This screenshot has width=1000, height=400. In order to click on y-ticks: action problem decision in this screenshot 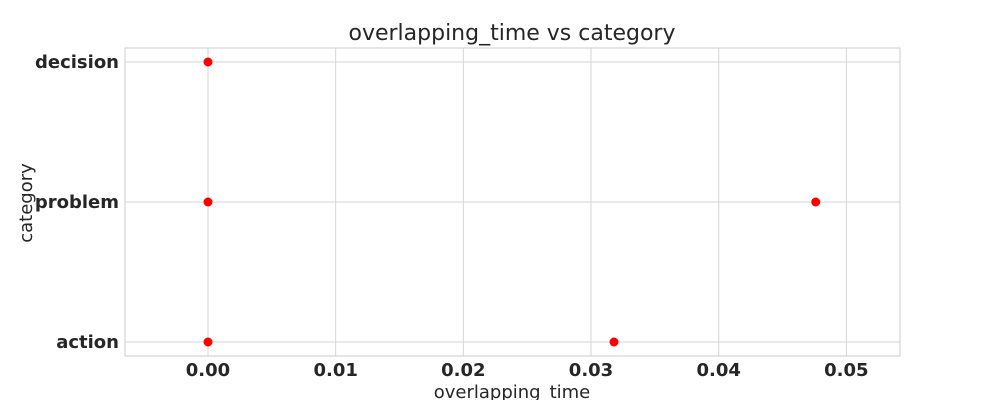, I will do `click(77, 202)`.